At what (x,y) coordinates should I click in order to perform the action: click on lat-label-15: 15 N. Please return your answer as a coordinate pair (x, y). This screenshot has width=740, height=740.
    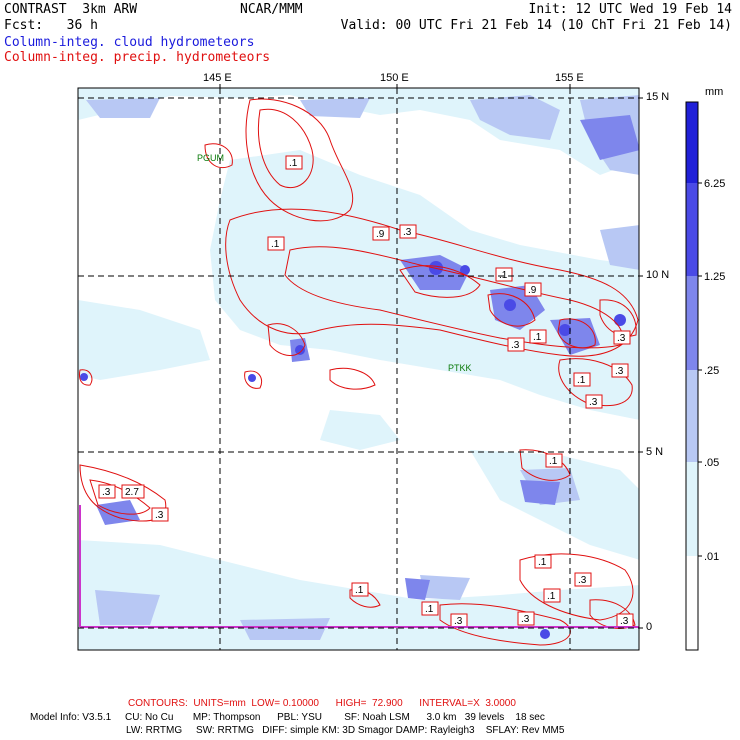
    Looking at the image, I should click on (658, 97).